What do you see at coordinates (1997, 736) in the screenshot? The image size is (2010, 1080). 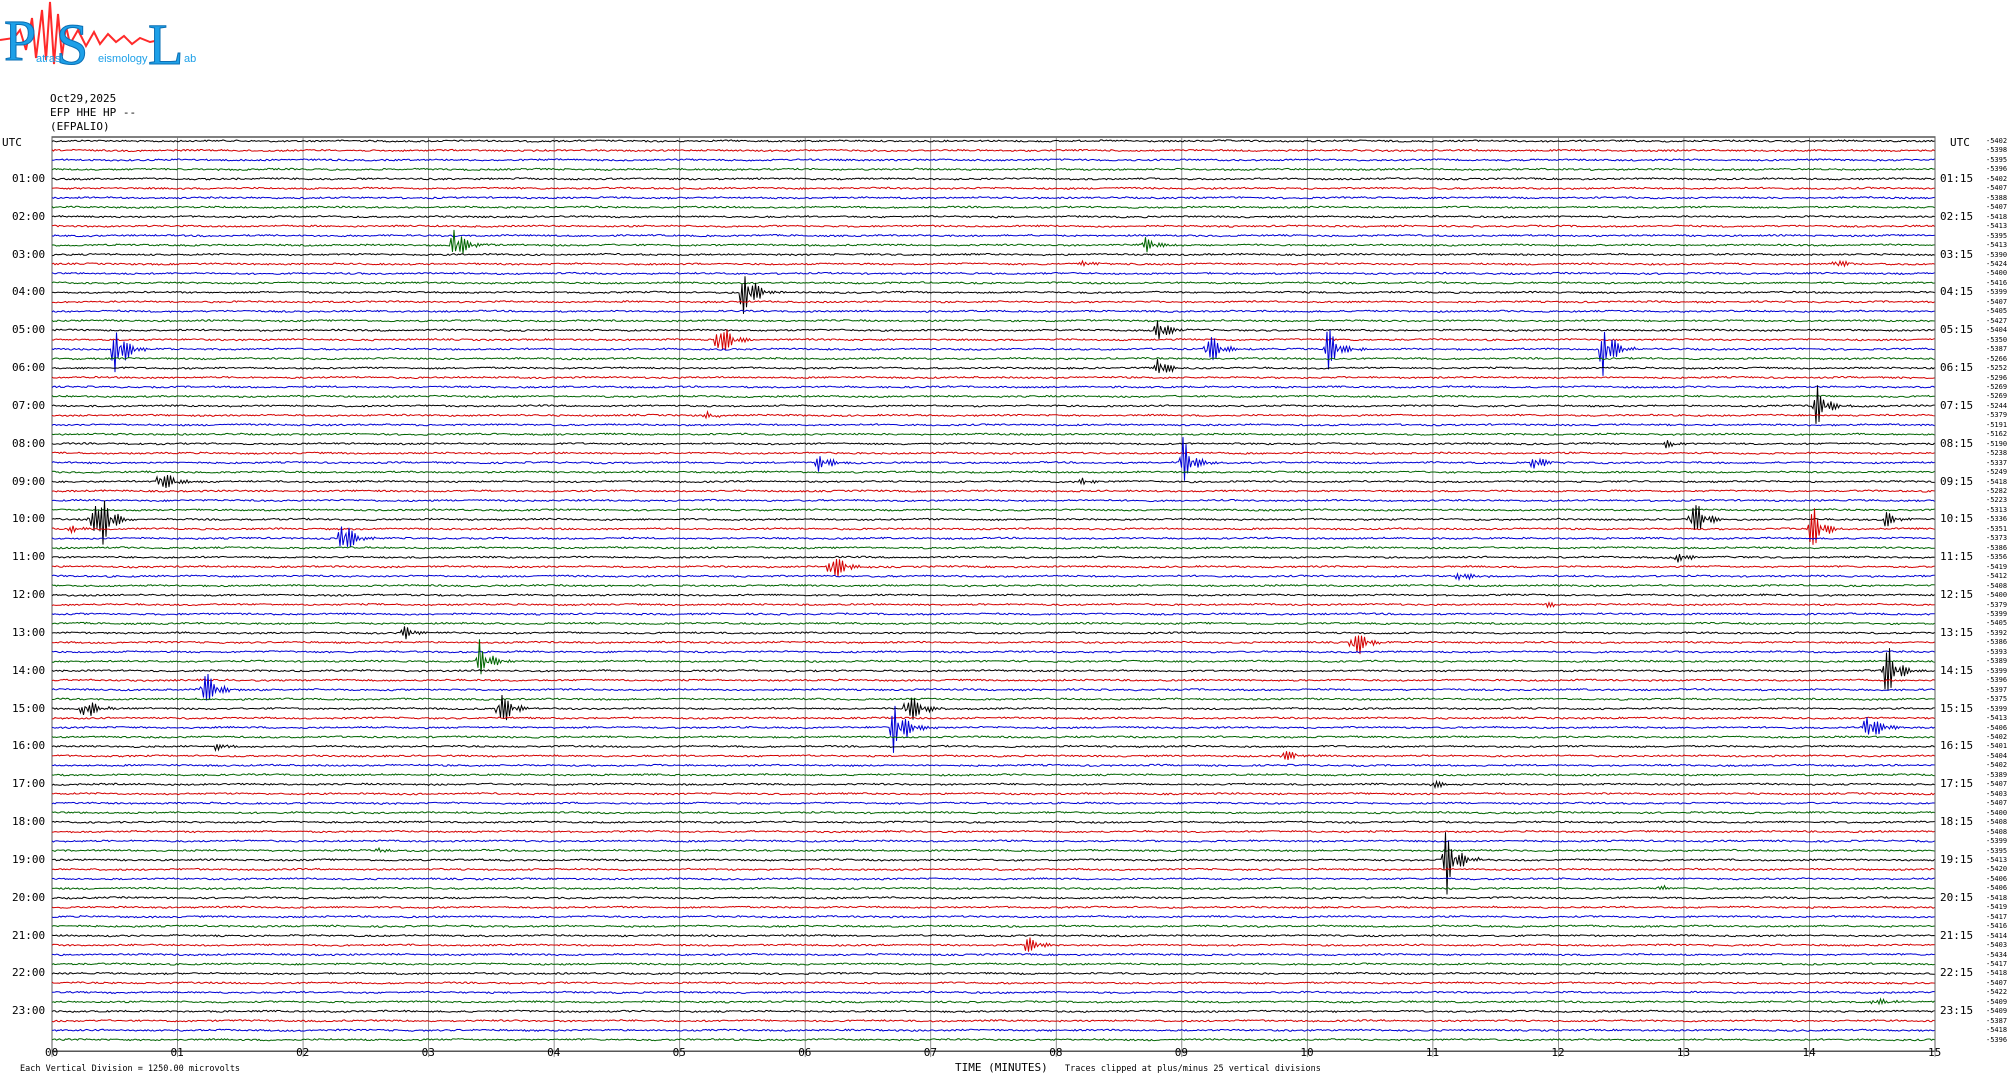 I see `trace-offset-label: -5402` at bounding box center [1997, 736].